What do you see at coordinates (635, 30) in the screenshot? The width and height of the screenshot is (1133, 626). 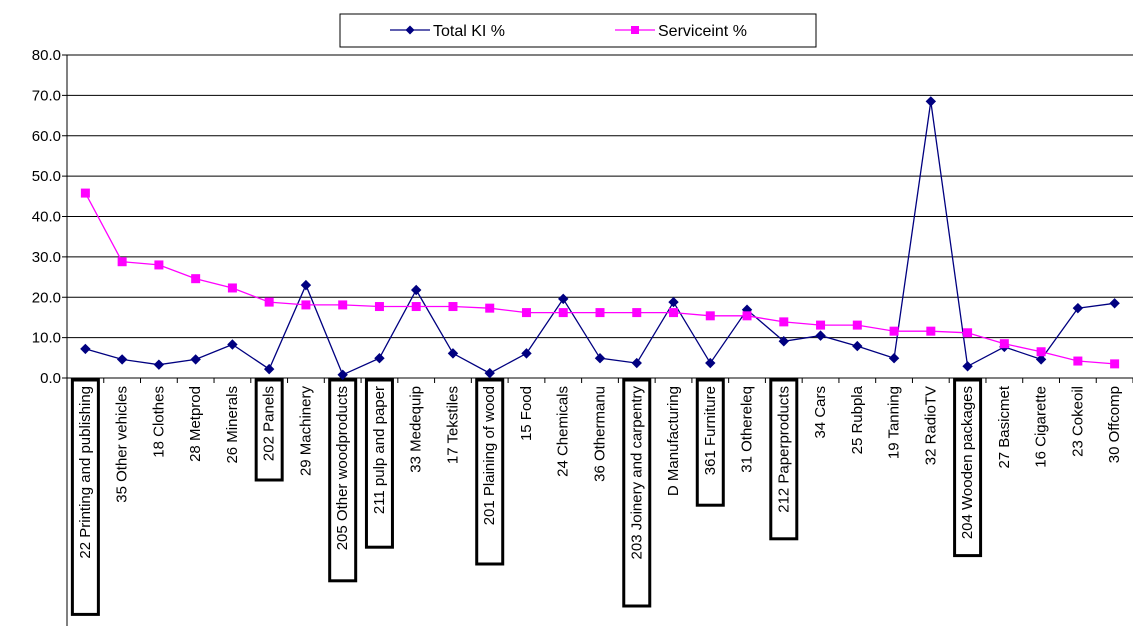 I see `legend-marker-serviceint` at bounding box center [635, 30].